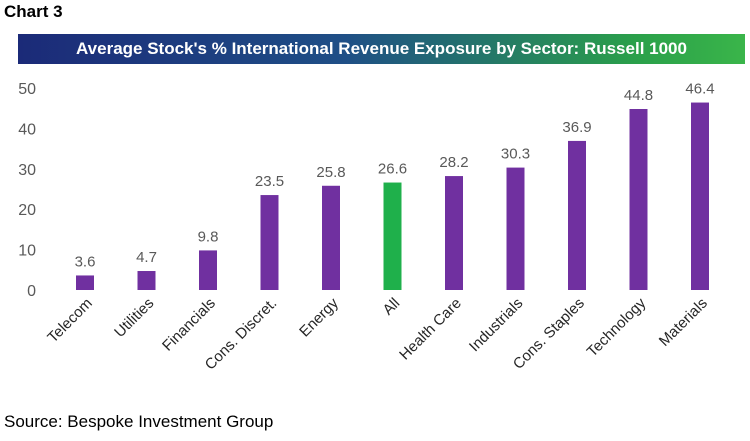  I want to click on chart-label: Chart 3, so click(33, 11).